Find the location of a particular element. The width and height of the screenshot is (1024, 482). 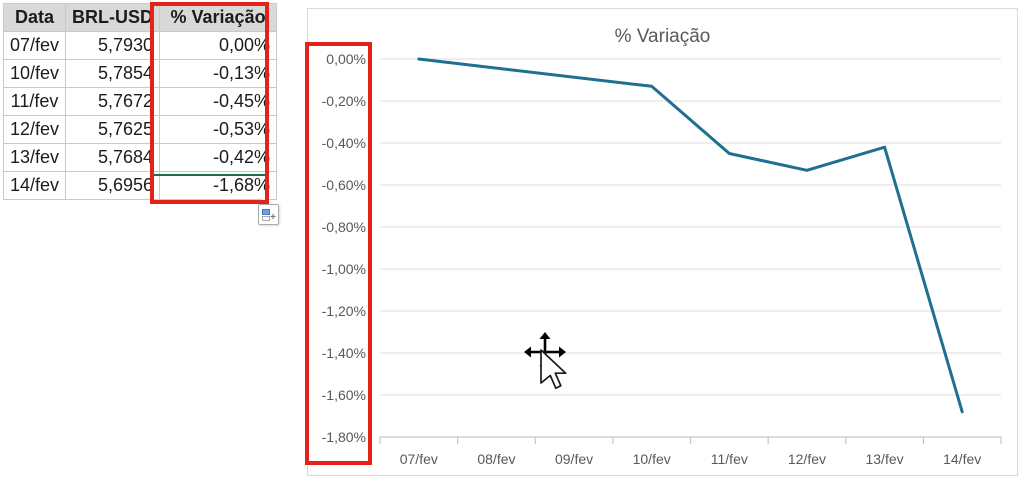

y-tick-label: -1,40% is located at coordinates (343, 353).